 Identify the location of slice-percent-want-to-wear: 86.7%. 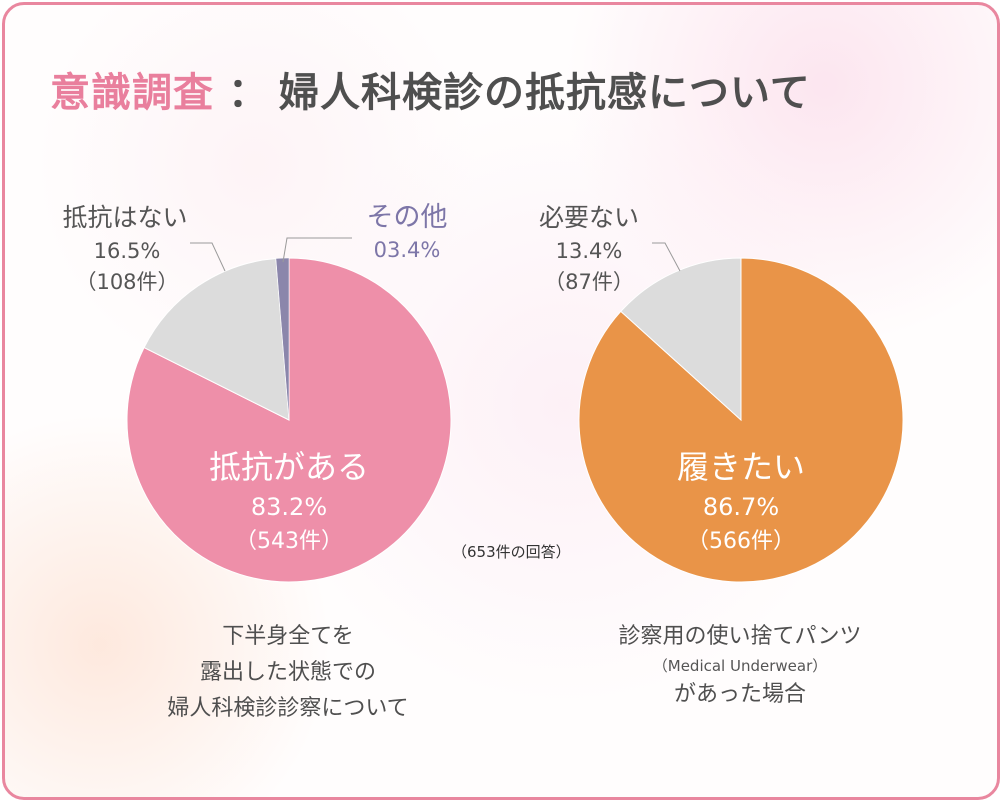
(741, 507).